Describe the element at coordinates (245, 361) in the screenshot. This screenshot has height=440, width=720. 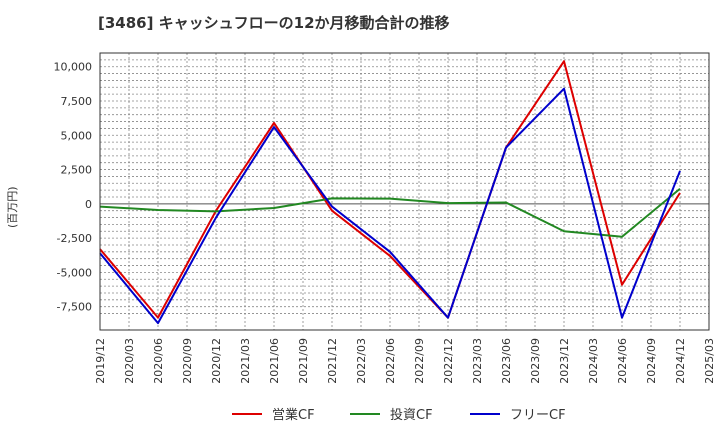
I see `x-tick-label: 2021/03` at that location.